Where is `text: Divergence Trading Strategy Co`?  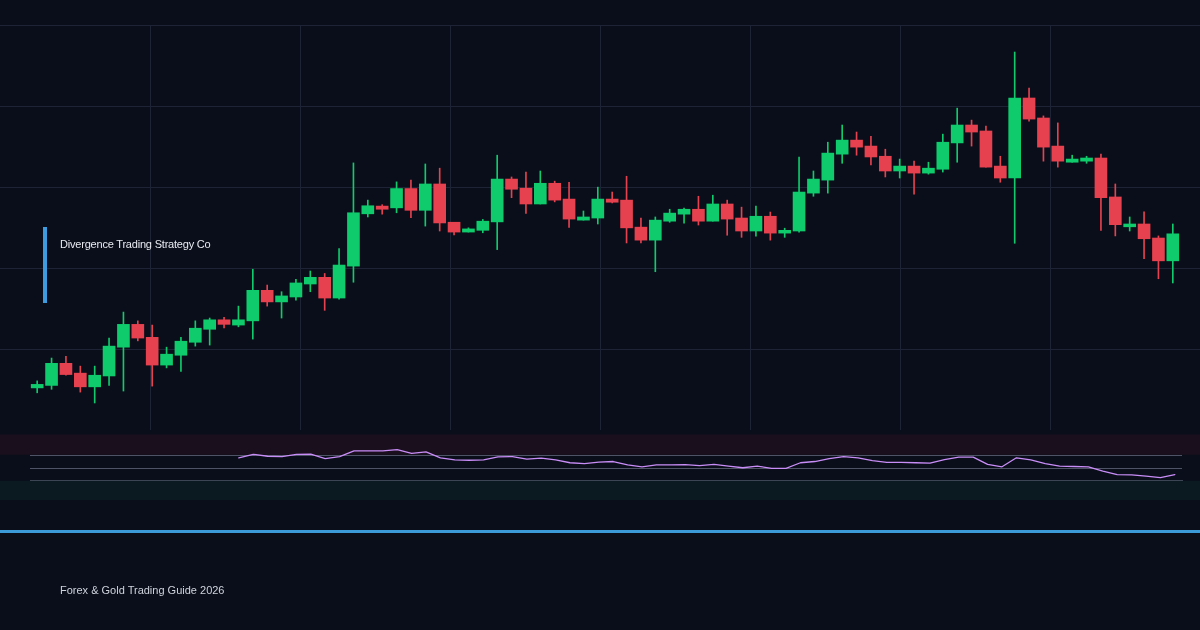 text: Divergence Trading Strategy Co is located at coordinates (135, 244).